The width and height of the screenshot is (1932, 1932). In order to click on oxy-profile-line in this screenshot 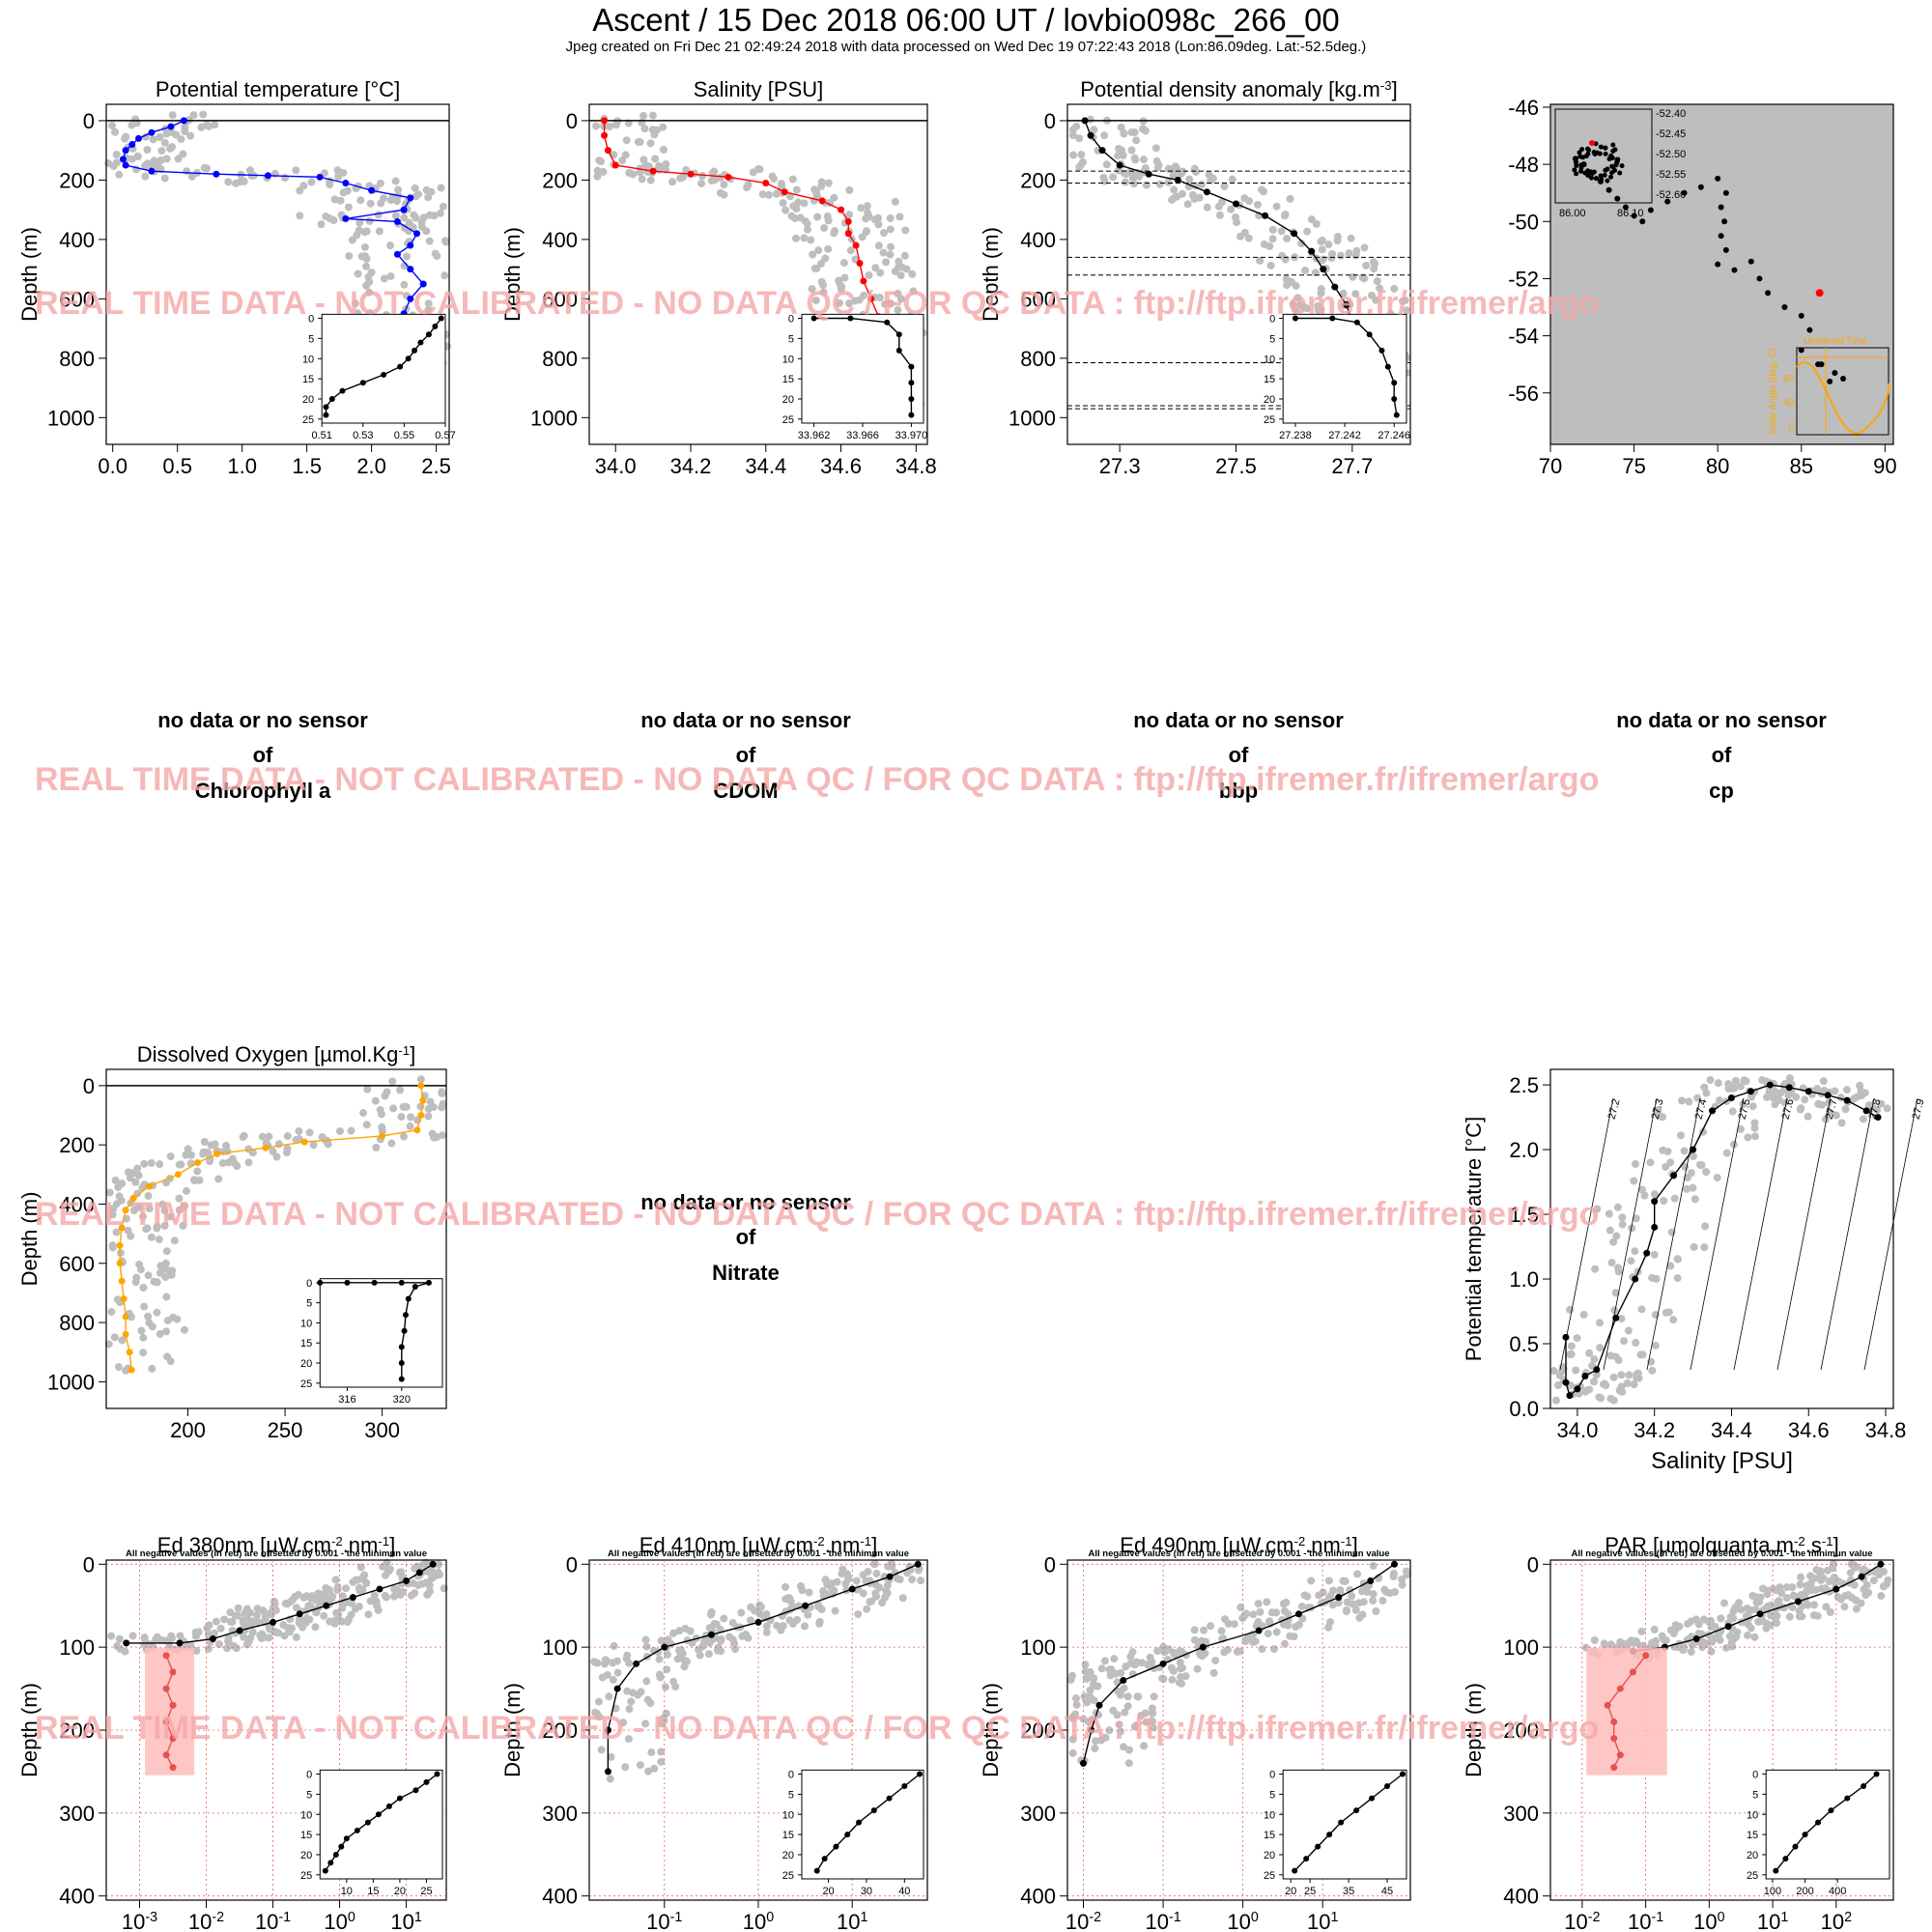, I will do `click(271, 1228)`.